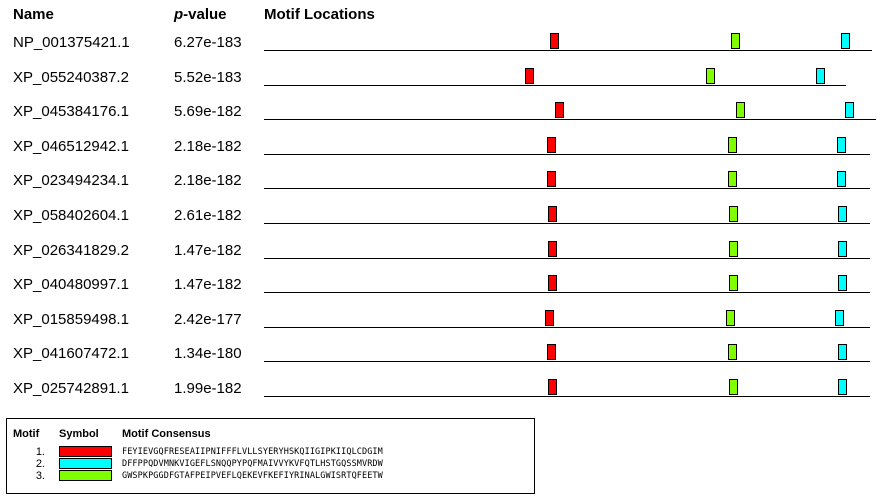 This screenshot has height=500, width=889. What do you see at coordinates (444, 186) in the screenshot?
I see `sequence-row: XP_023494234.1 2.18e-182` at bounding box center [444, 186].